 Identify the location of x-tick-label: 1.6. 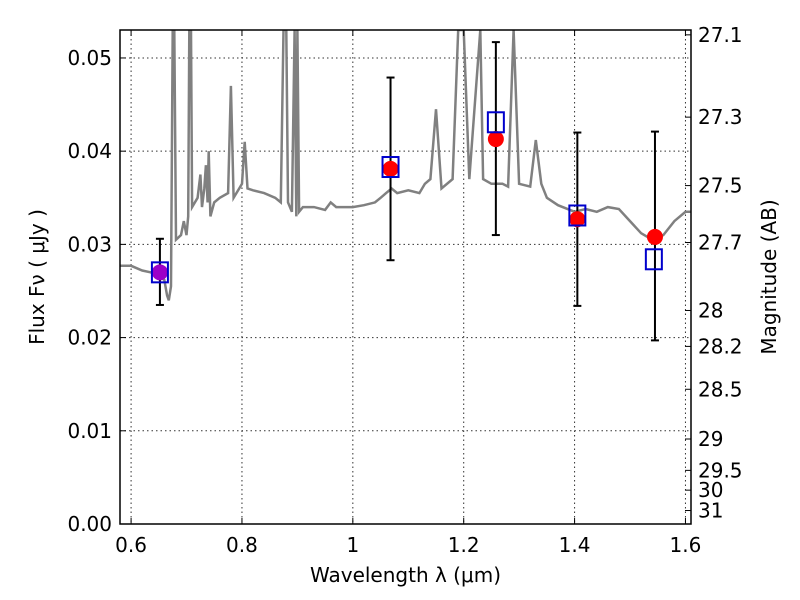
(686, 545).